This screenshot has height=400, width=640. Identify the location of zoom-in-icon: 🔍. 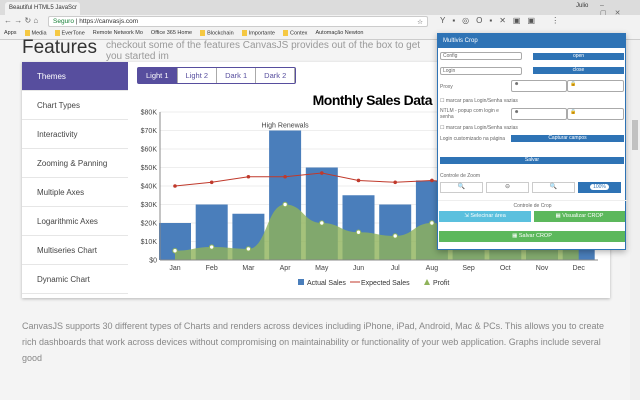
(461, 187).